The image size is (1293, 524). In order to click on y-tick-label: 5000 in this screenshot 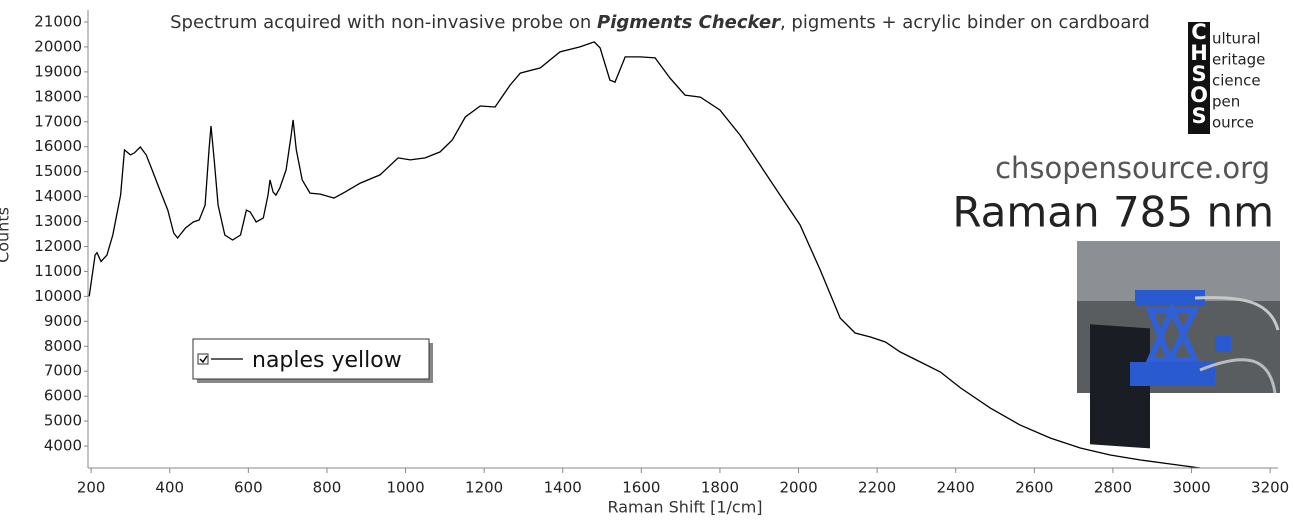, I will do `click(63, 421)`.